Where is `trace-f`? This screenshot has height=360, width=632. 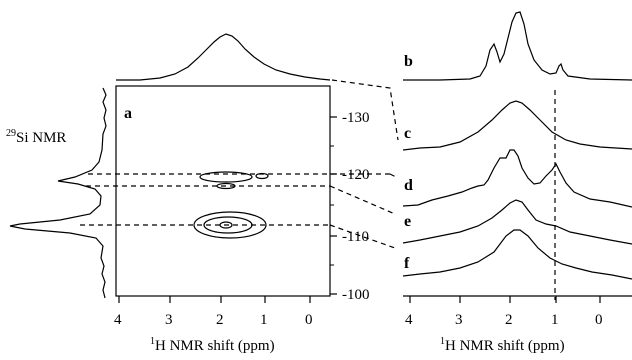 trace-f is located at coordinates (517, 254).